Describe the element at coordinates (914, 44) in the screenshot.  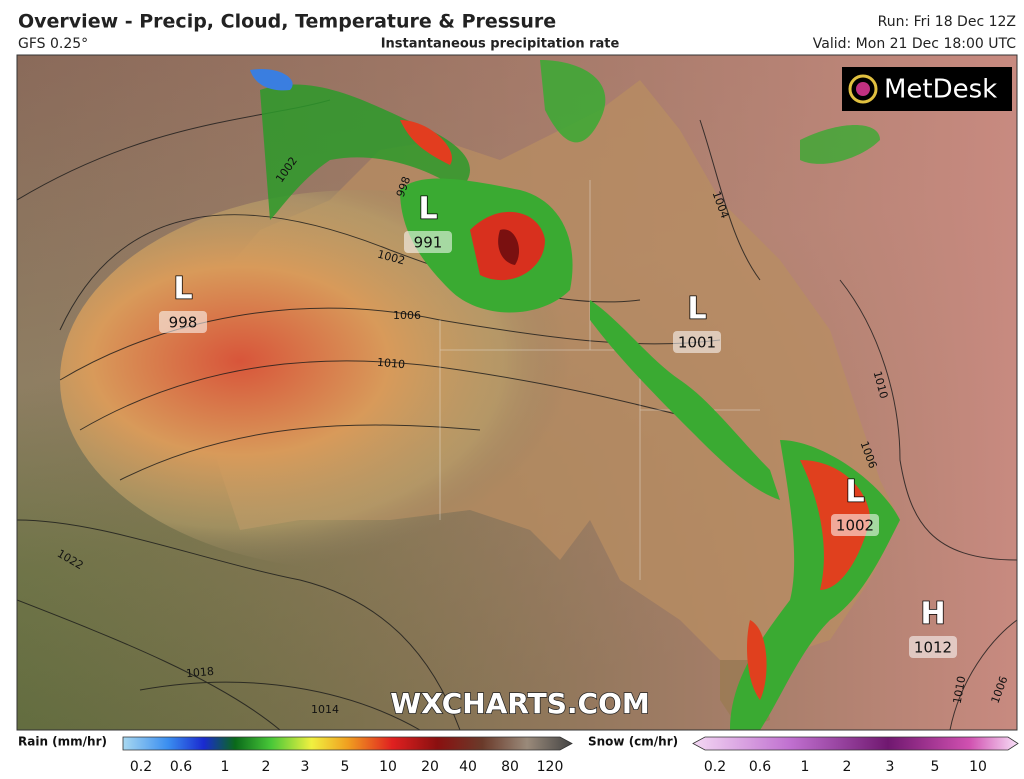
I see `valid-time: Valid: Mon 21 Dec 18:00 UTC` at that location.